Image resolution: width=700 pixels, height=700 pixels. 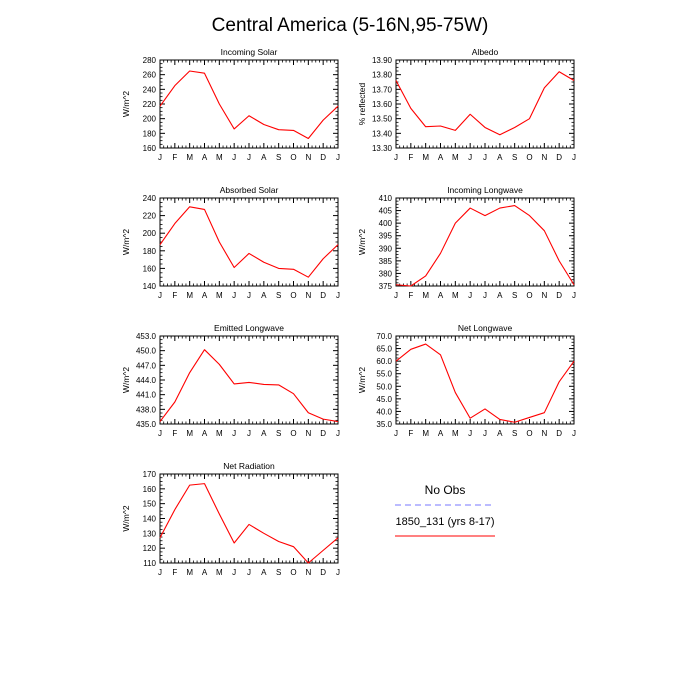 I want to click on net-radiation-ytick-label: 140, so click(x=150, y=519).